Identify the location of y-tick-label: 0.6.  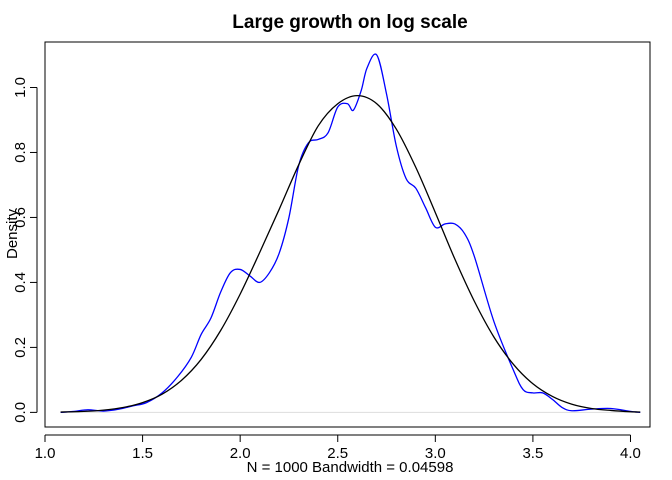
(20, 217).